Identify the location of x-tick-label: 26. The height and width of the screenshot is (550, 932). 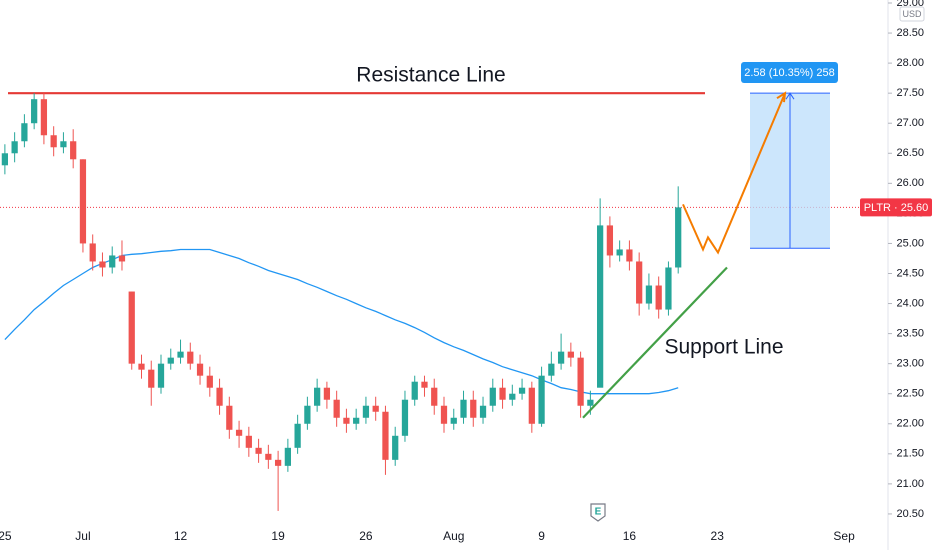
(366, 536).